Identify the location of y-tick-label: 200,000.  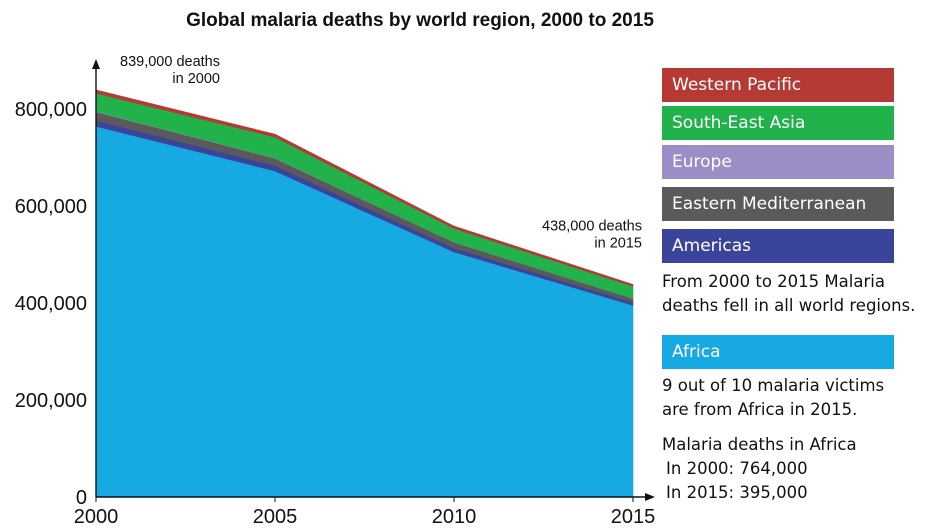
(51, 401).